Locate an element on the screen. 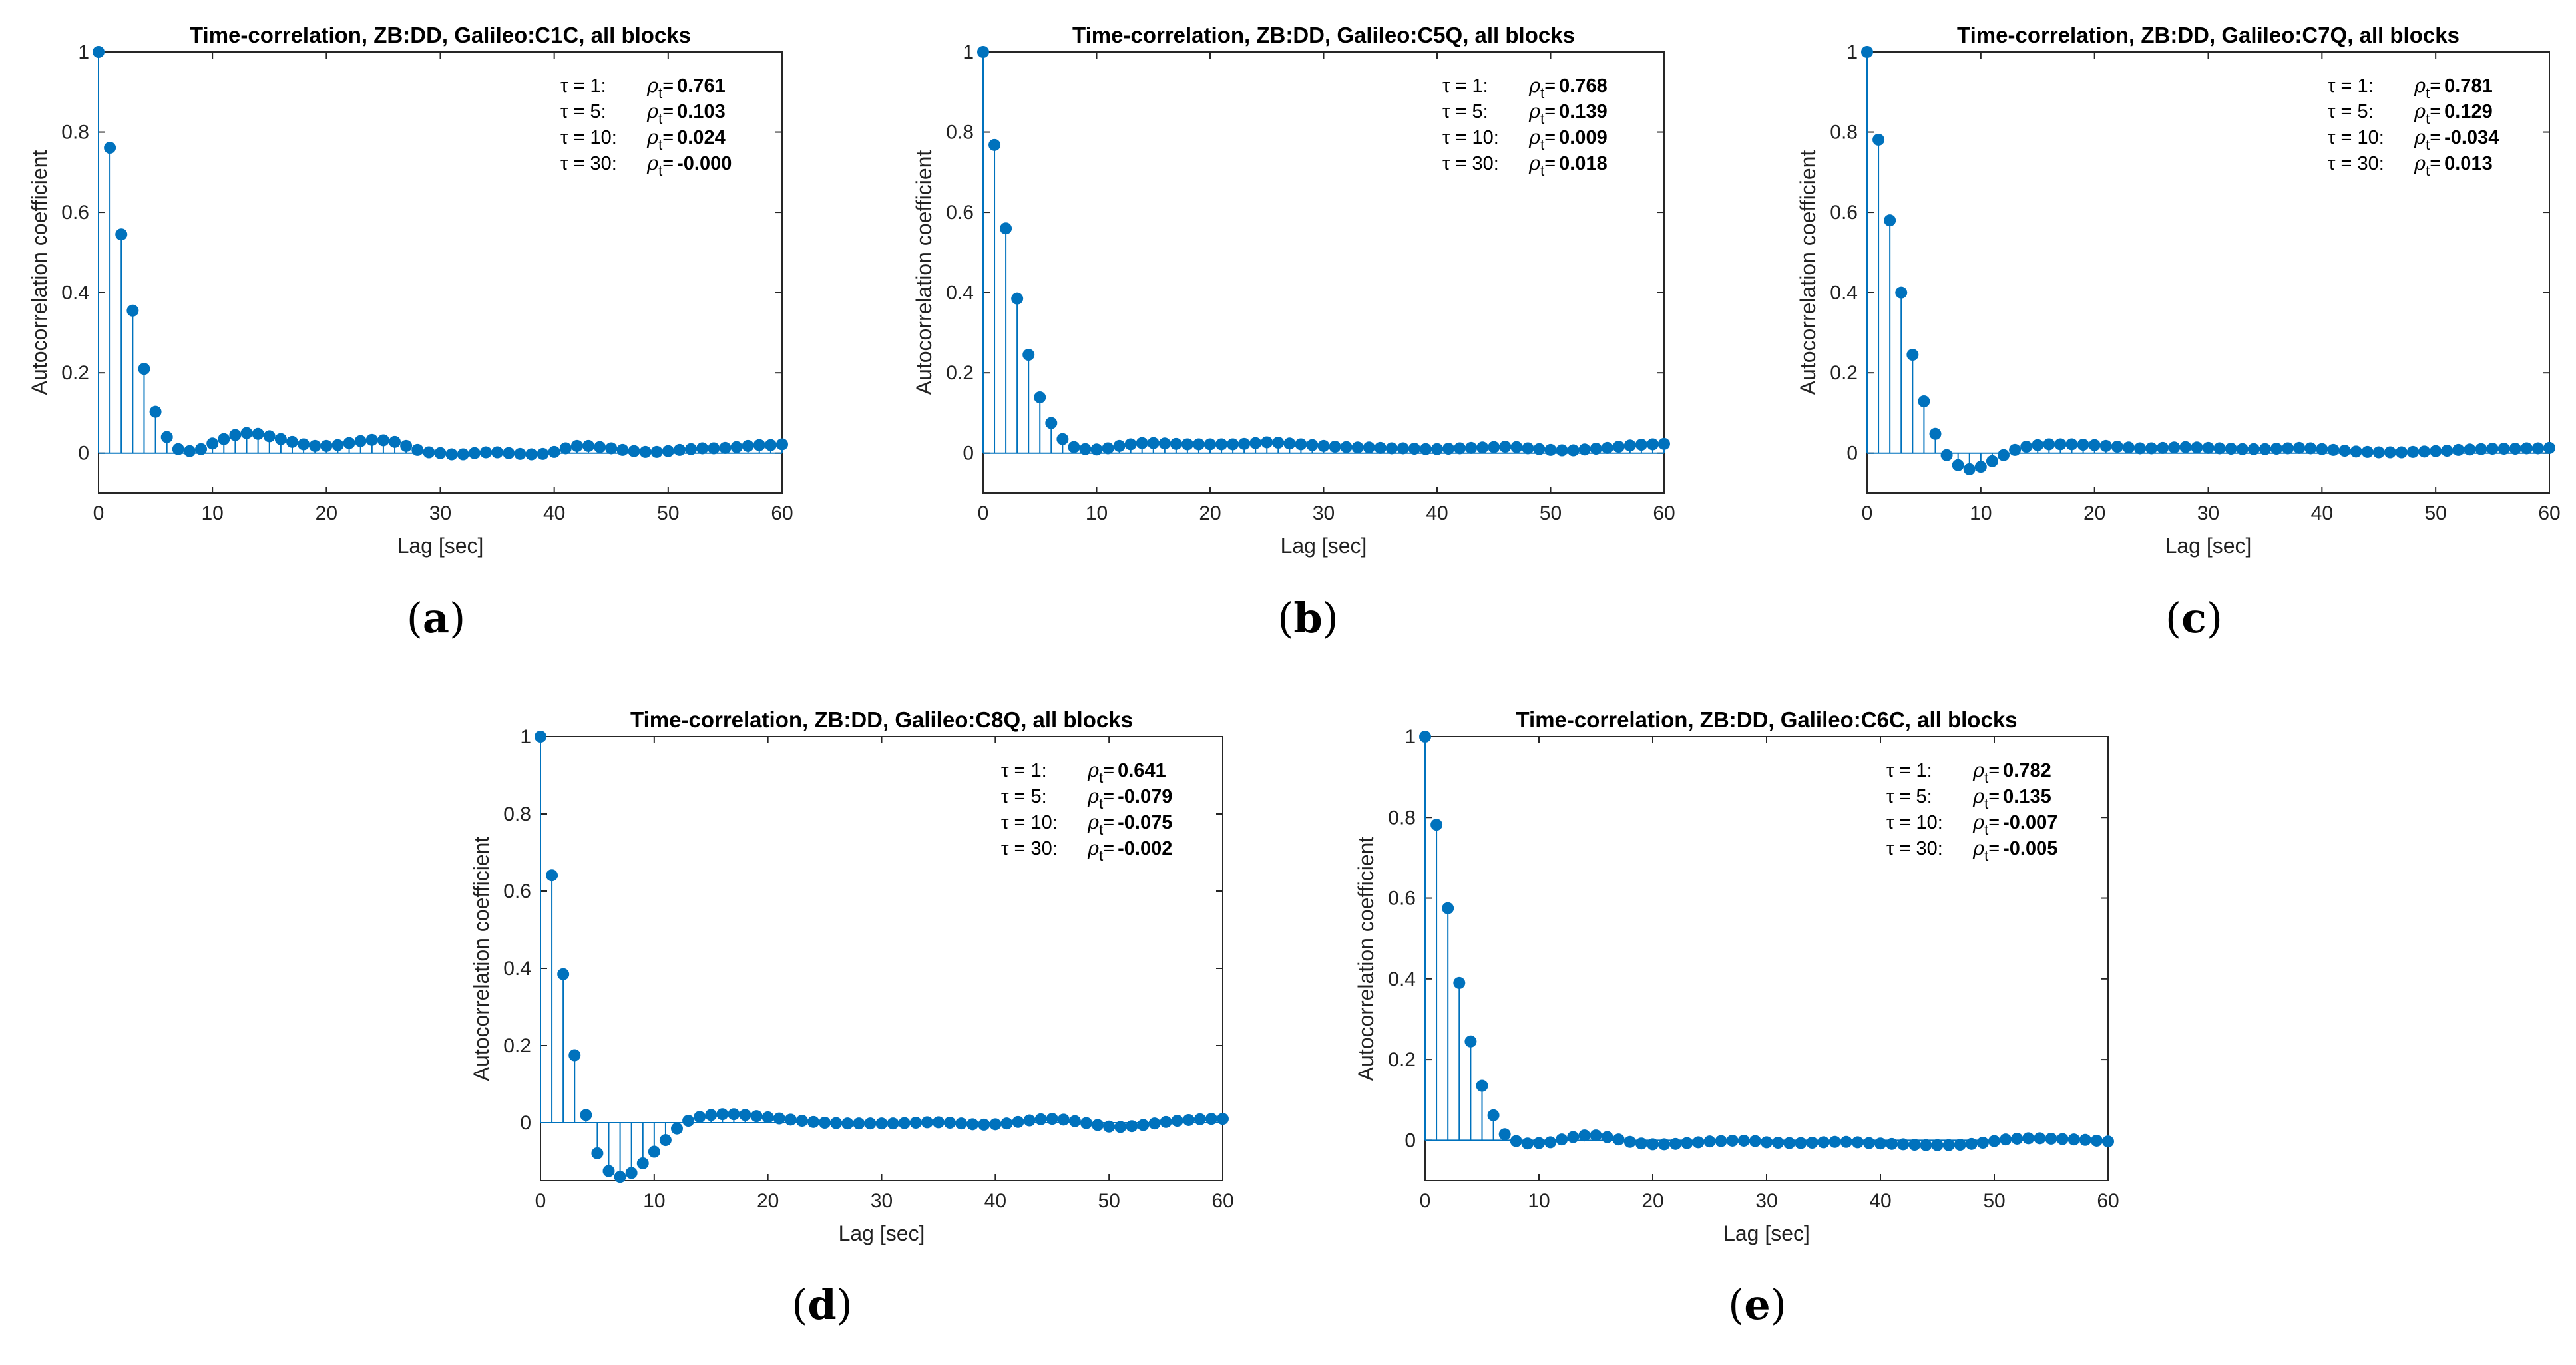 Image resolution: width=2576 pixels, height=1365 pixels. annotation-value: 0.024 is located at coordinates (701, 137).